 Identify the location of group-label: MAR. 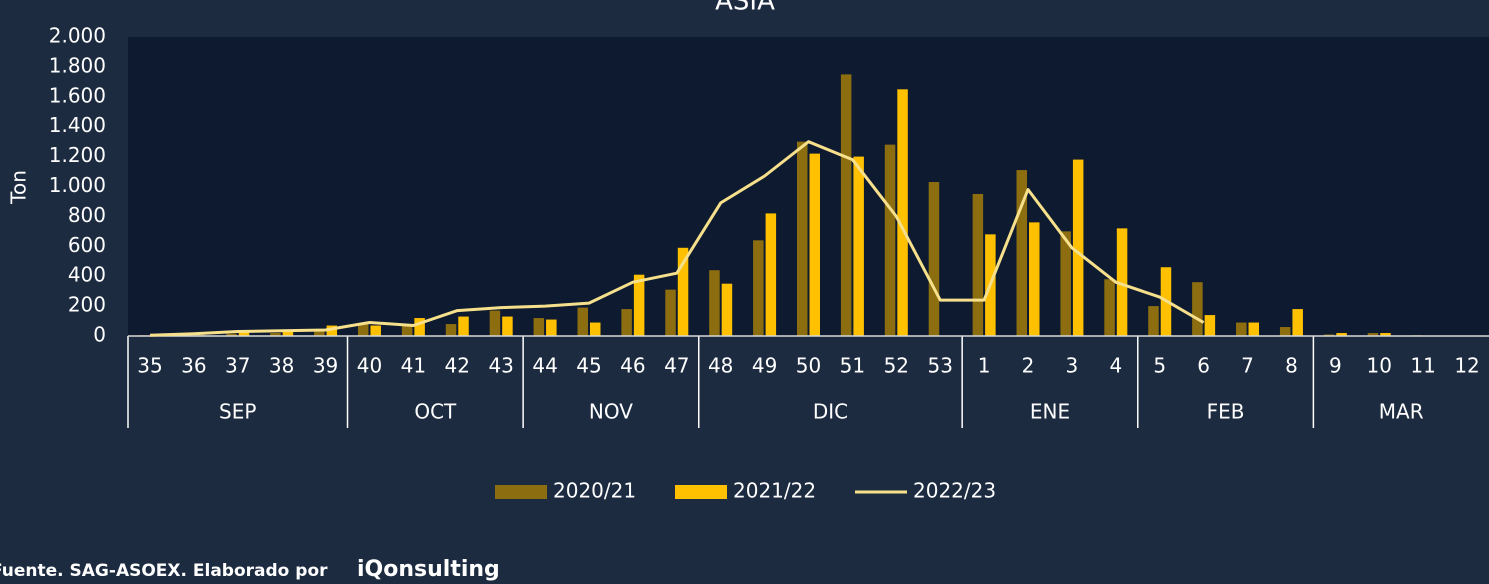
(1401, 412).